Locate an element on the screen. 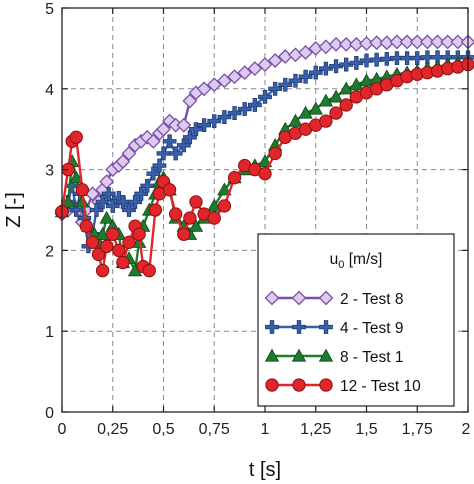 This screenshot has height=484, width=474. legend-item: 8 - Test 1 is located at coordinates (333, 357).